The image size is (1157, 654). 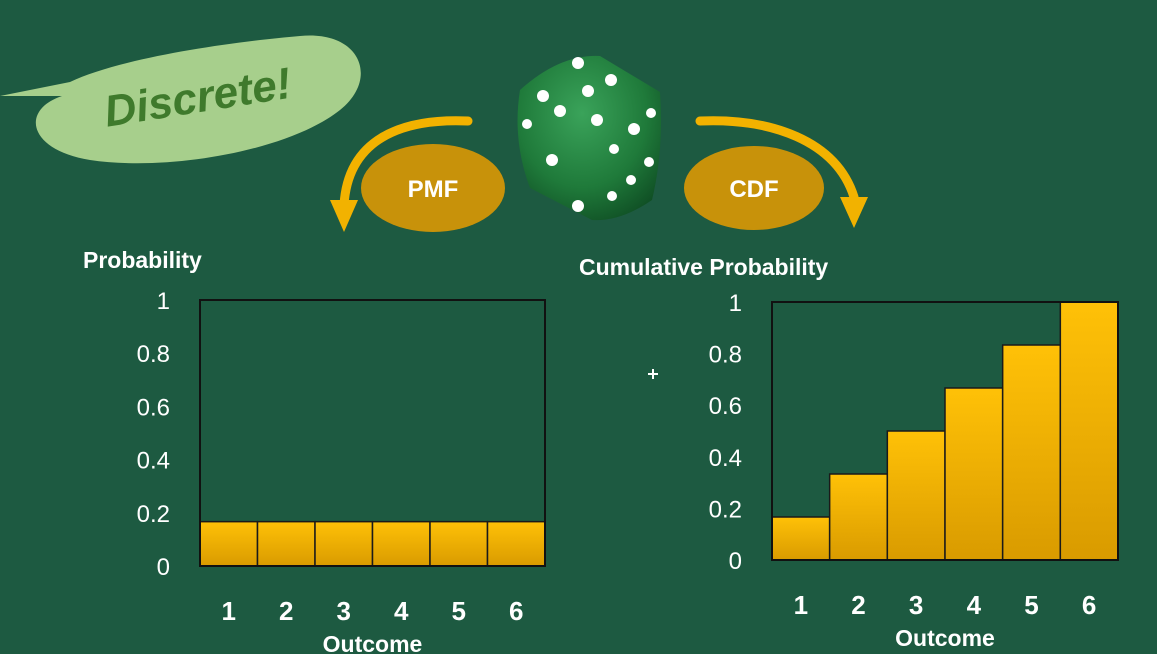 I want to click on pmf-arrow-icon, so click(x=401, y=174).